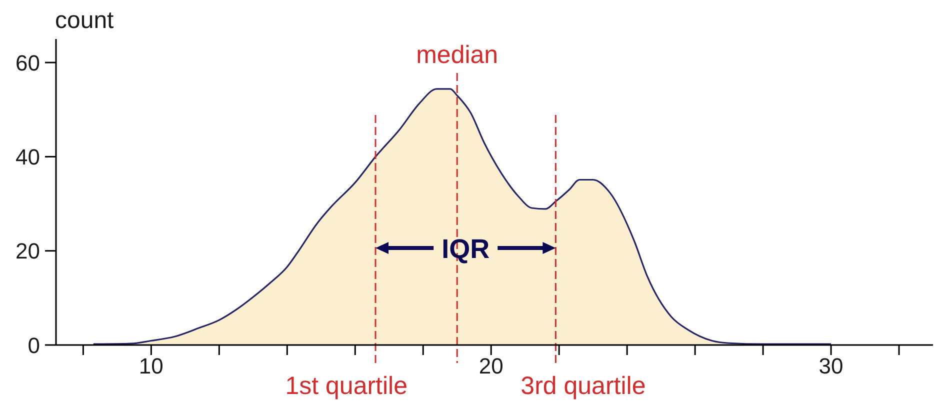  I want to click on x-tick-label: 10, so click(151, 366).